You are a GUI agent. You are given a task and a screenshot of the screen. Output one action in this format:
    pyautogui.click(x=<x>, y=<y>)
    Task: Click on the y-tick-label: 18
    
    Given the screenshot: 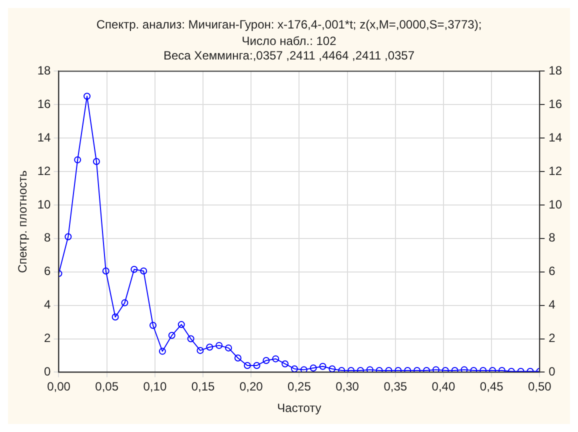 What is the action you would take?
    pyautogui.click(x=44, y=71)
    